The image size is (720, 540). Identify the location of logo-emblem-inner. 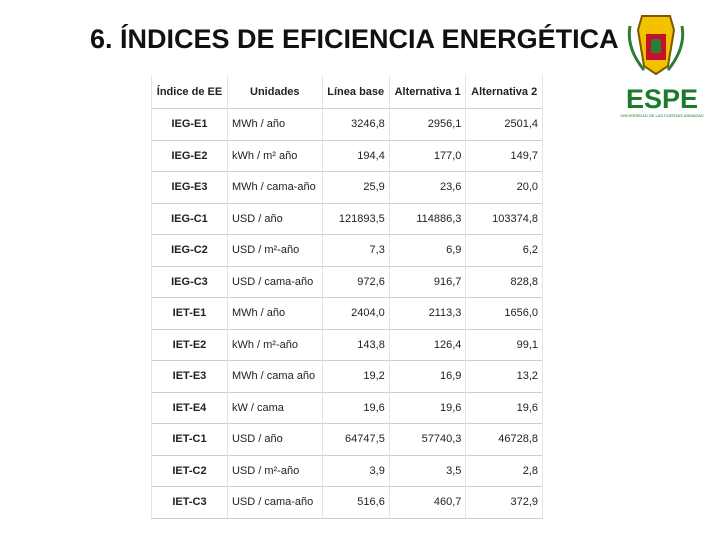
(656, 46).